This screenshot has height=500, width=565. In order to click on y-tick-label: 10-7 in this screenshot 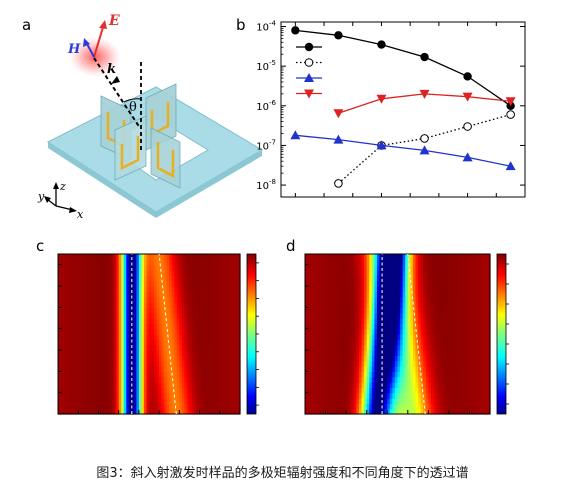, I will do `click(266, 145)`.